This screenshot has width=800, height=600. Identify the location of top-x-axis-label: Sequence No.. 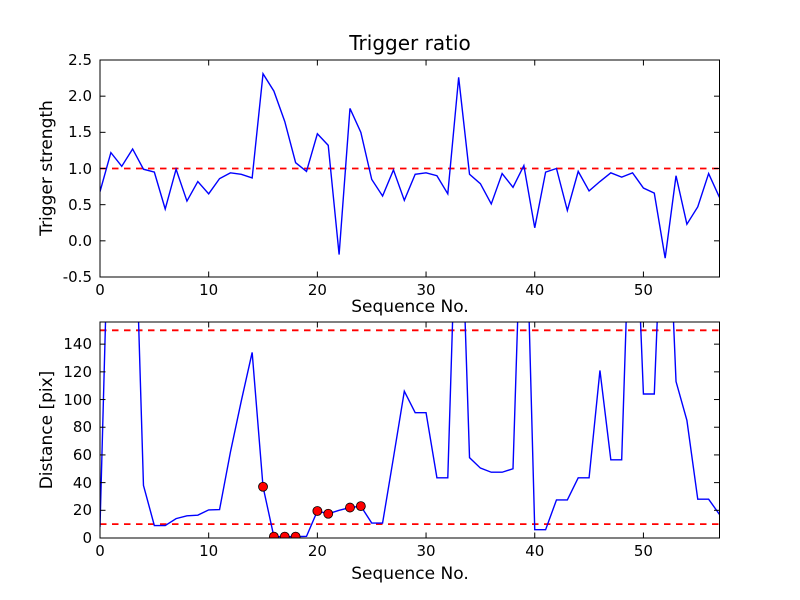
(410, 307).